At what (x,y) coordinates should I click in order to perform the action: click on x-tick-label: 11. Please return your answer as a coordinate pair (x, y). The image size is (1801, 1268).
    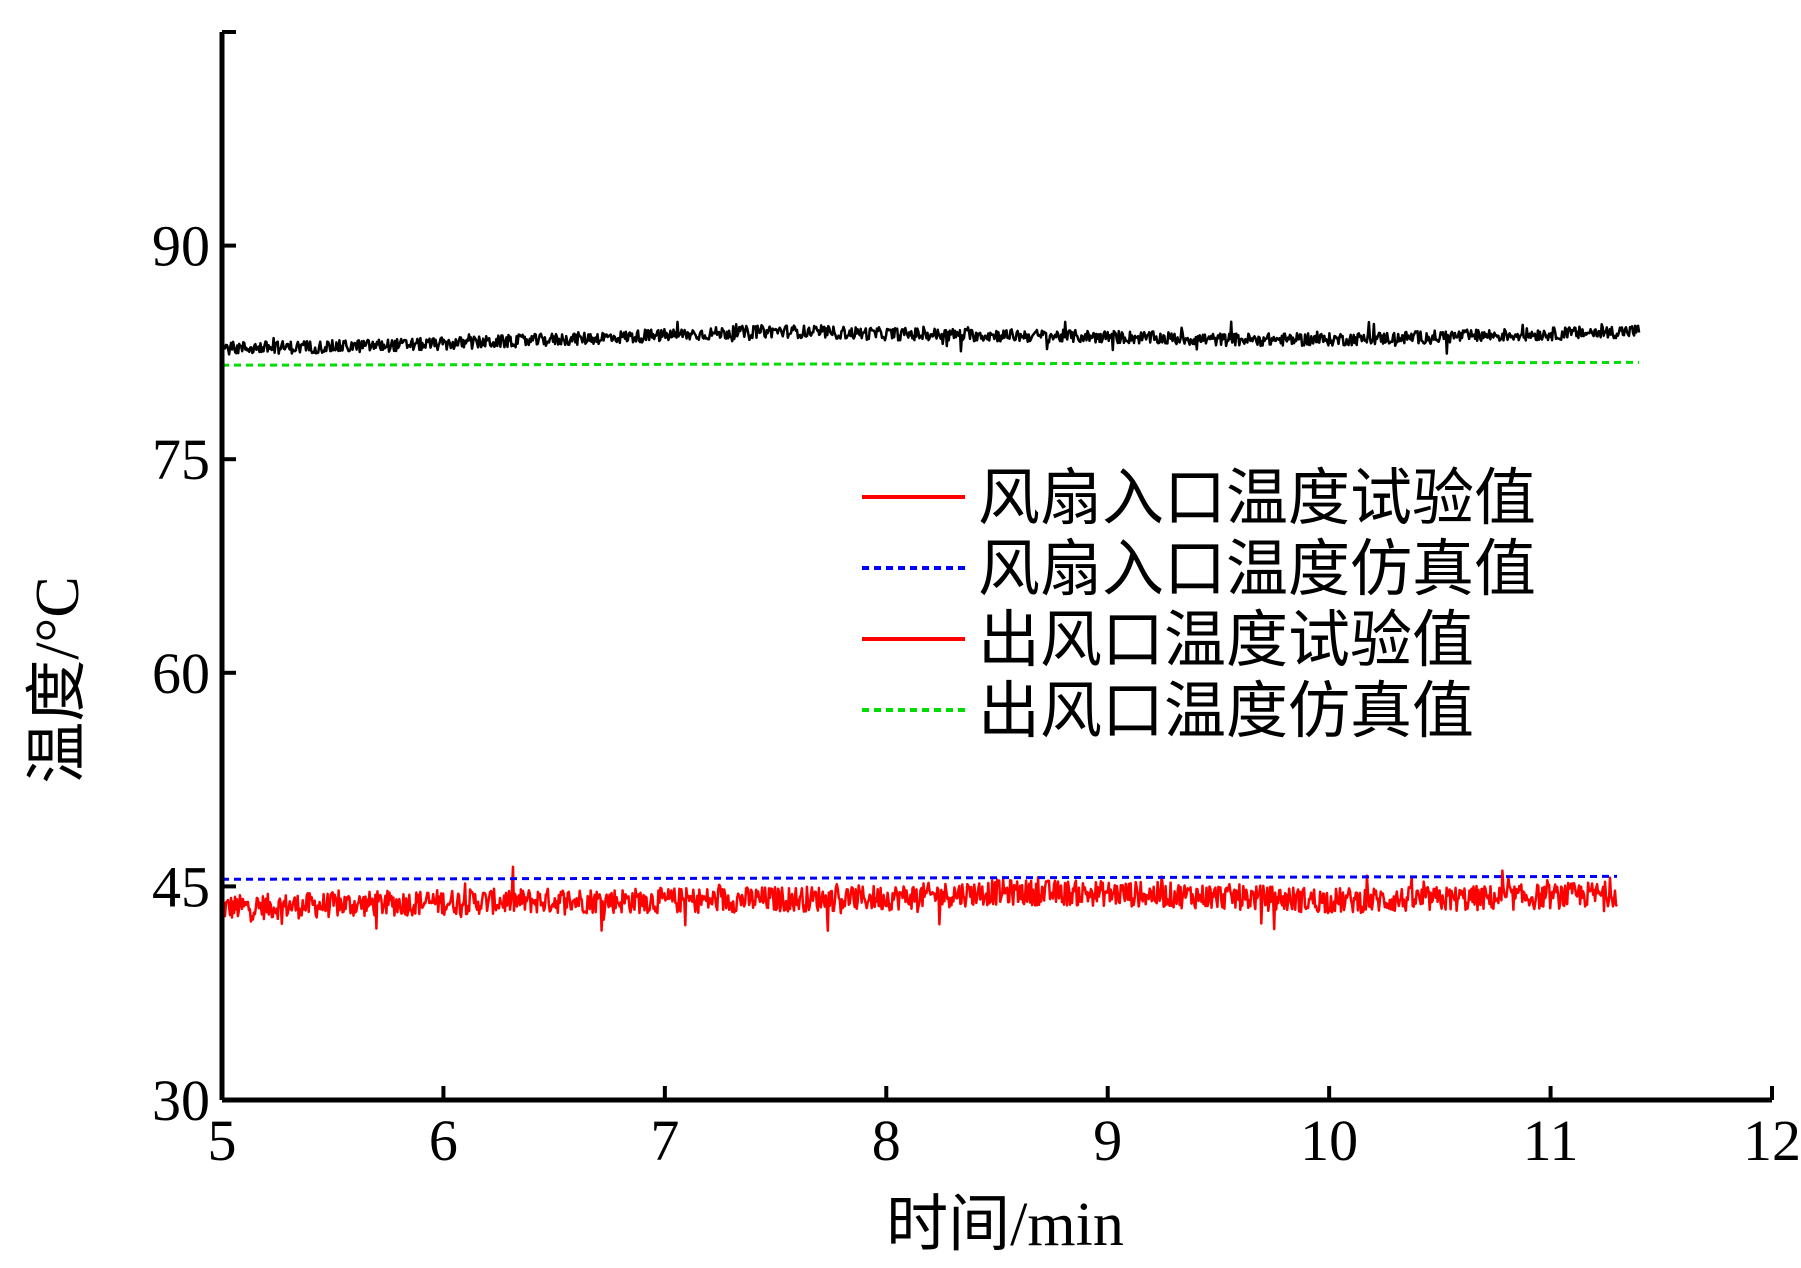
    Looking at the image, I should click on (1551, 1140).